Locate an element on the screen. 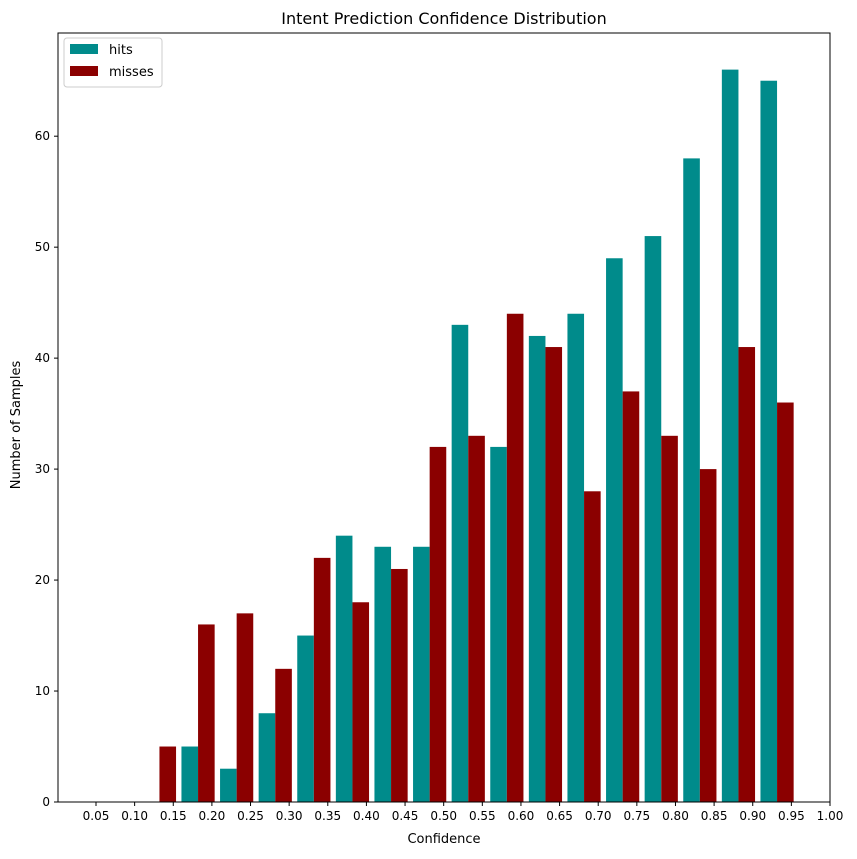  legend-swatch-misses is located at coordinates (84, 71).